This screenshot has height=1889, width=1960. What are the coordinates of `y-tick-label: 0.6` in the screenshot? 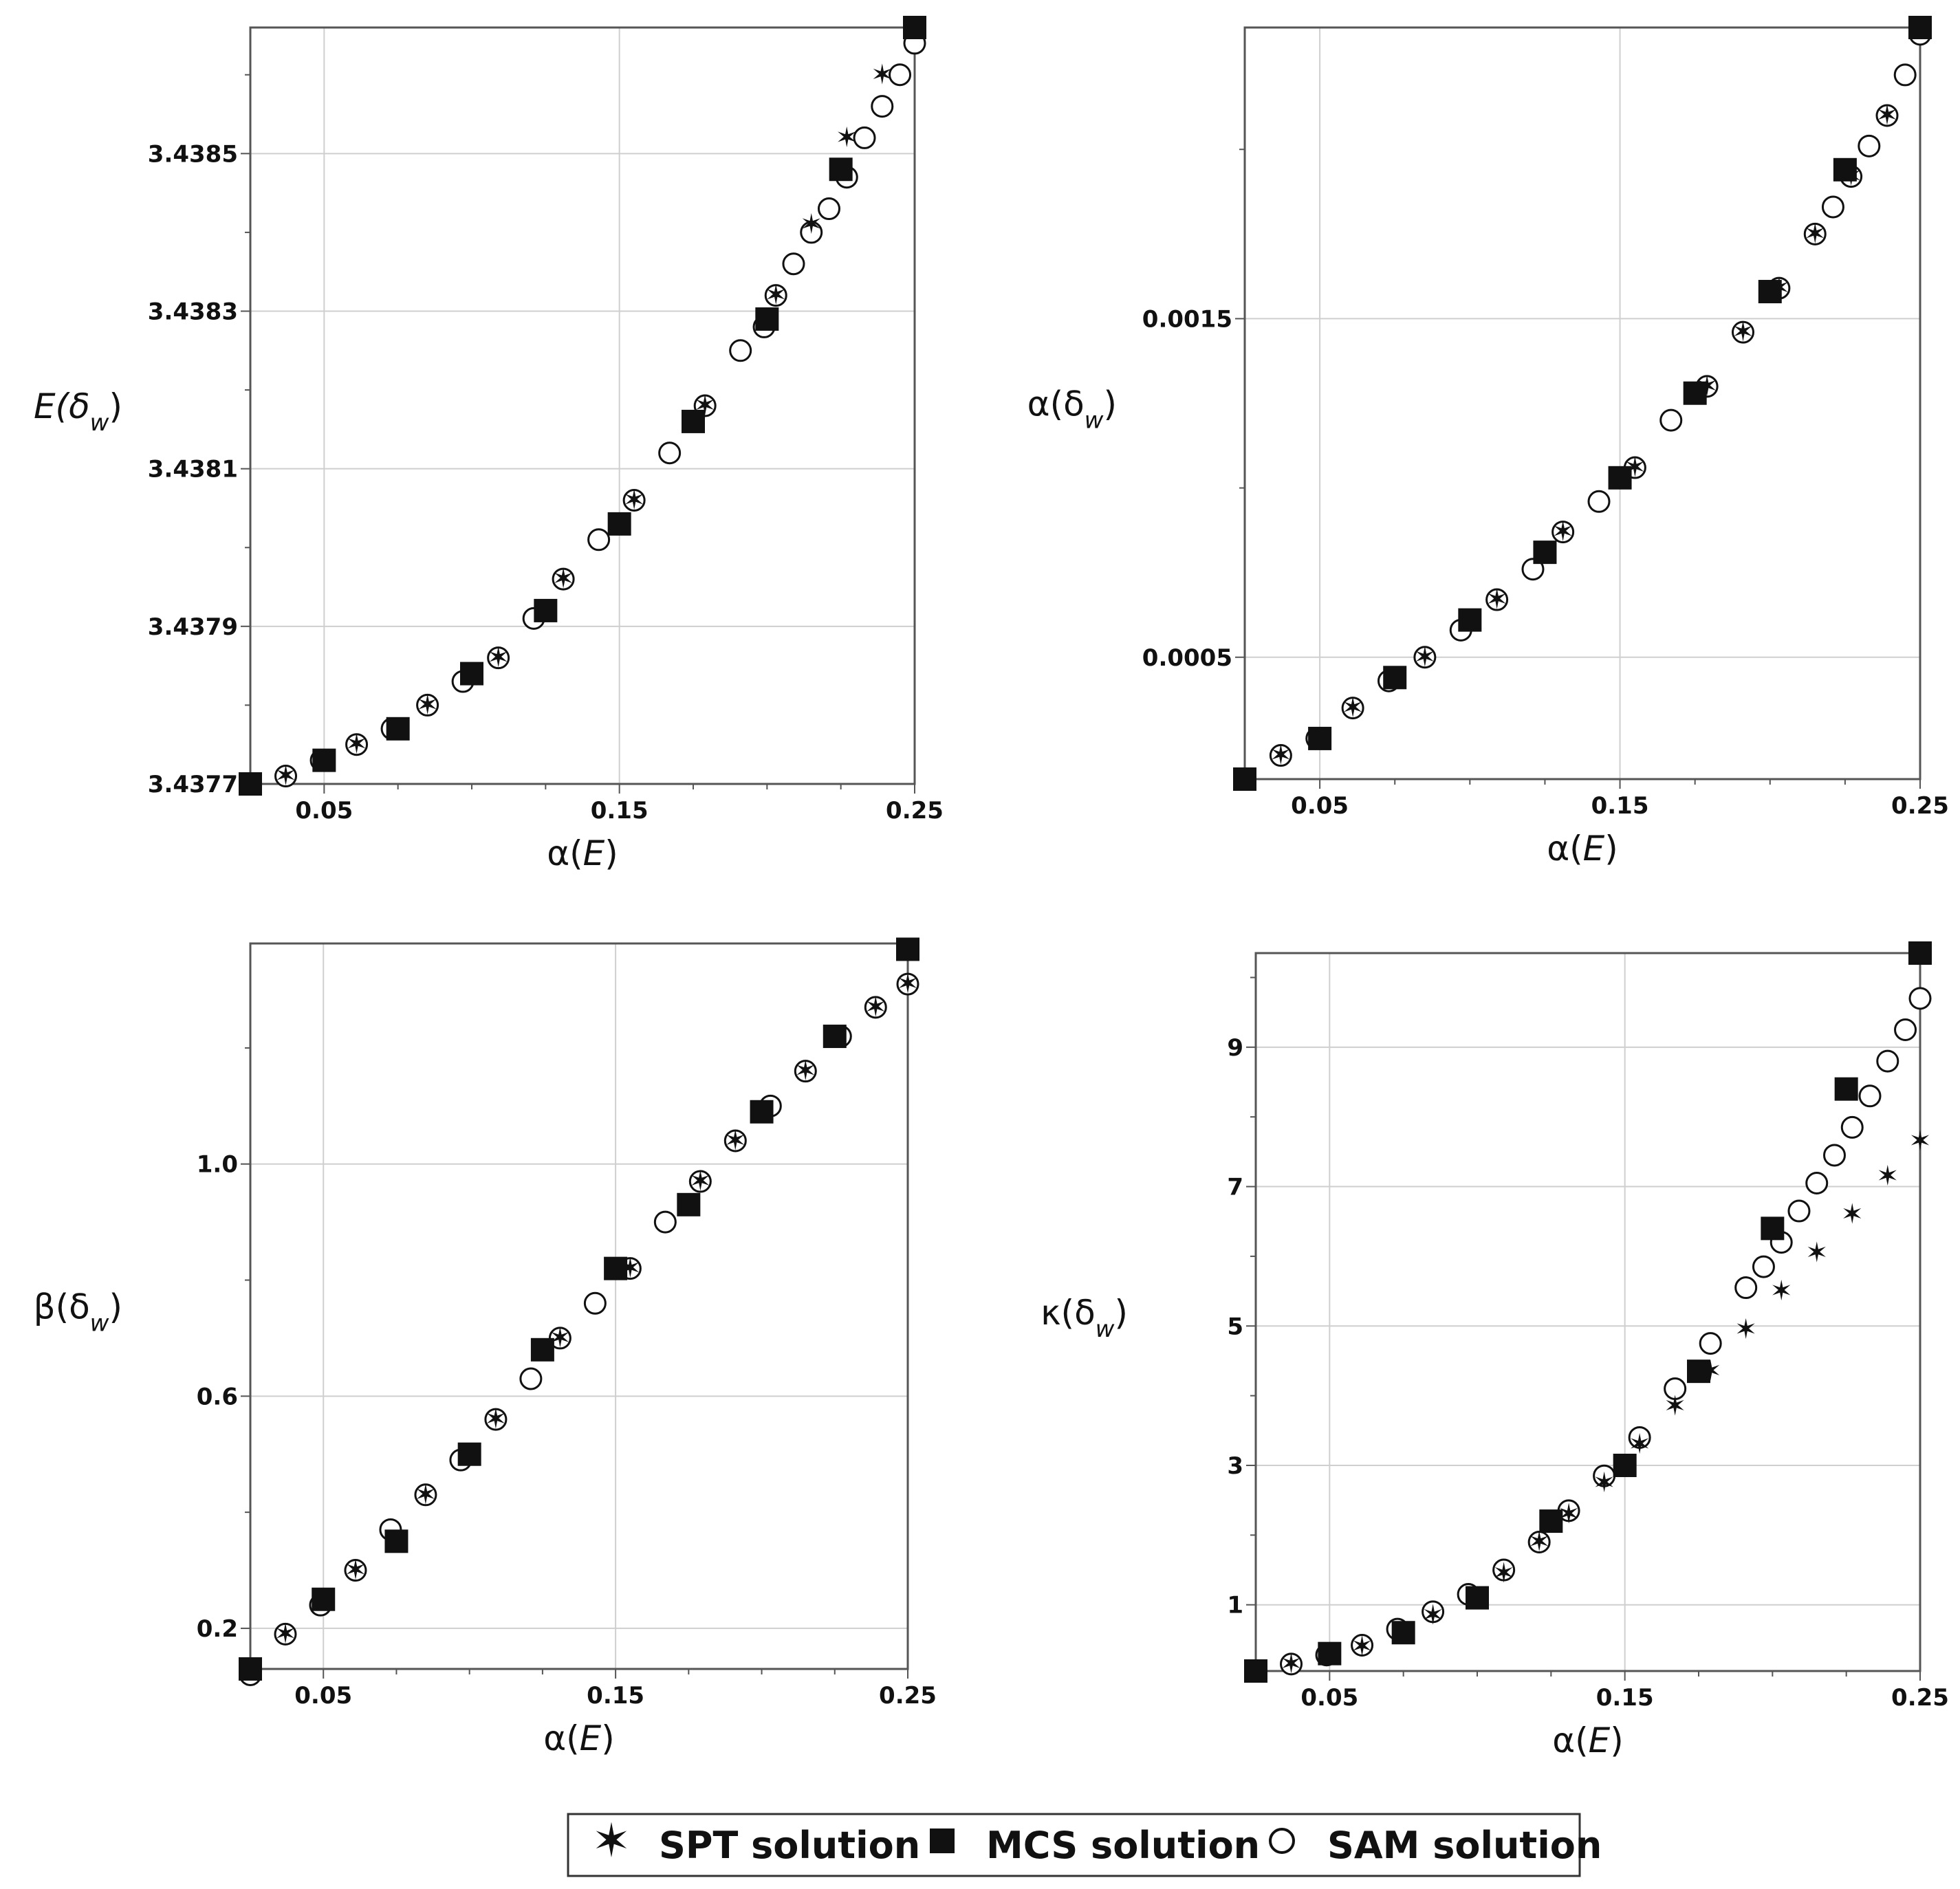 It's located at (218, 1396).